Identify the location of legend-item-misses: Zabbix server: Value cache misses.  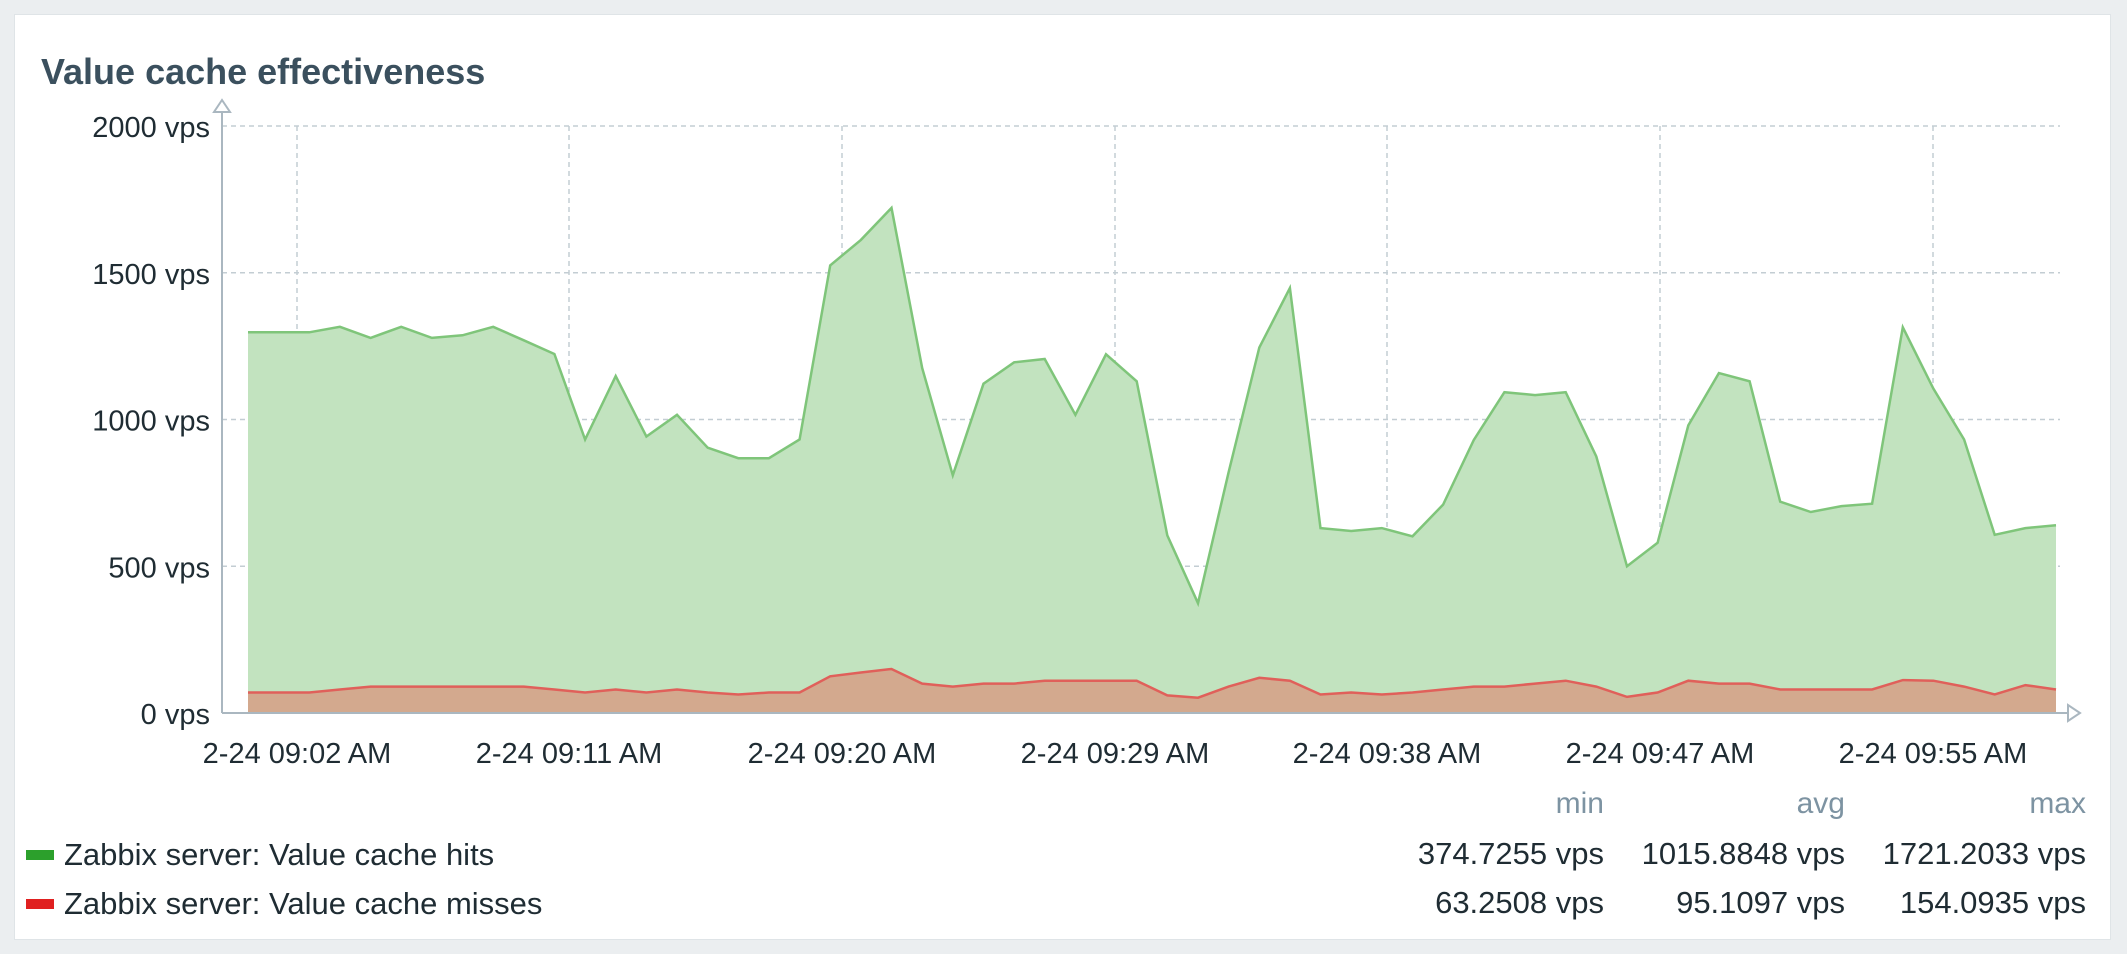
(284, 904).